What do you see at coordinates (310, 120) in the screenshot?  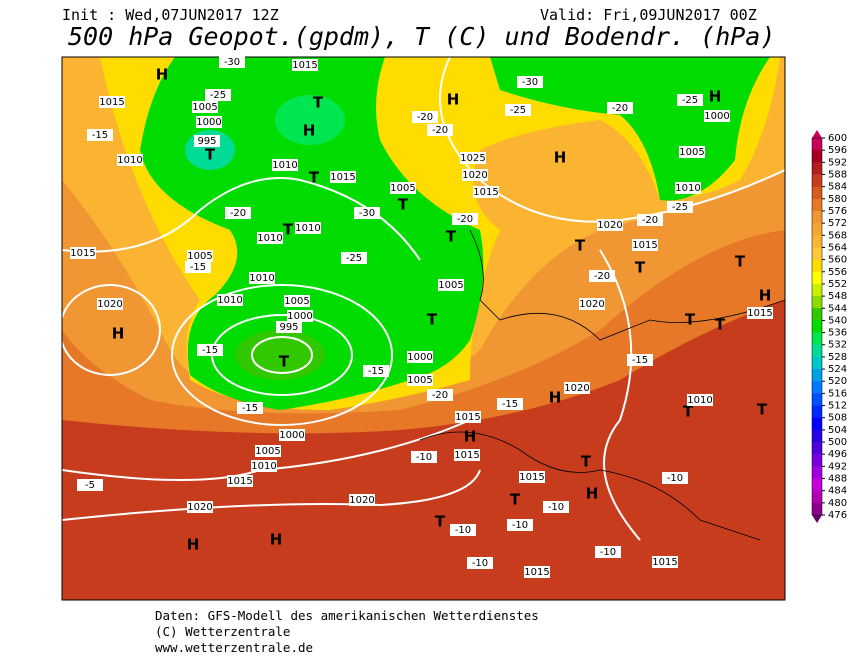 I see `low-core` at bounding box center [310, 120].